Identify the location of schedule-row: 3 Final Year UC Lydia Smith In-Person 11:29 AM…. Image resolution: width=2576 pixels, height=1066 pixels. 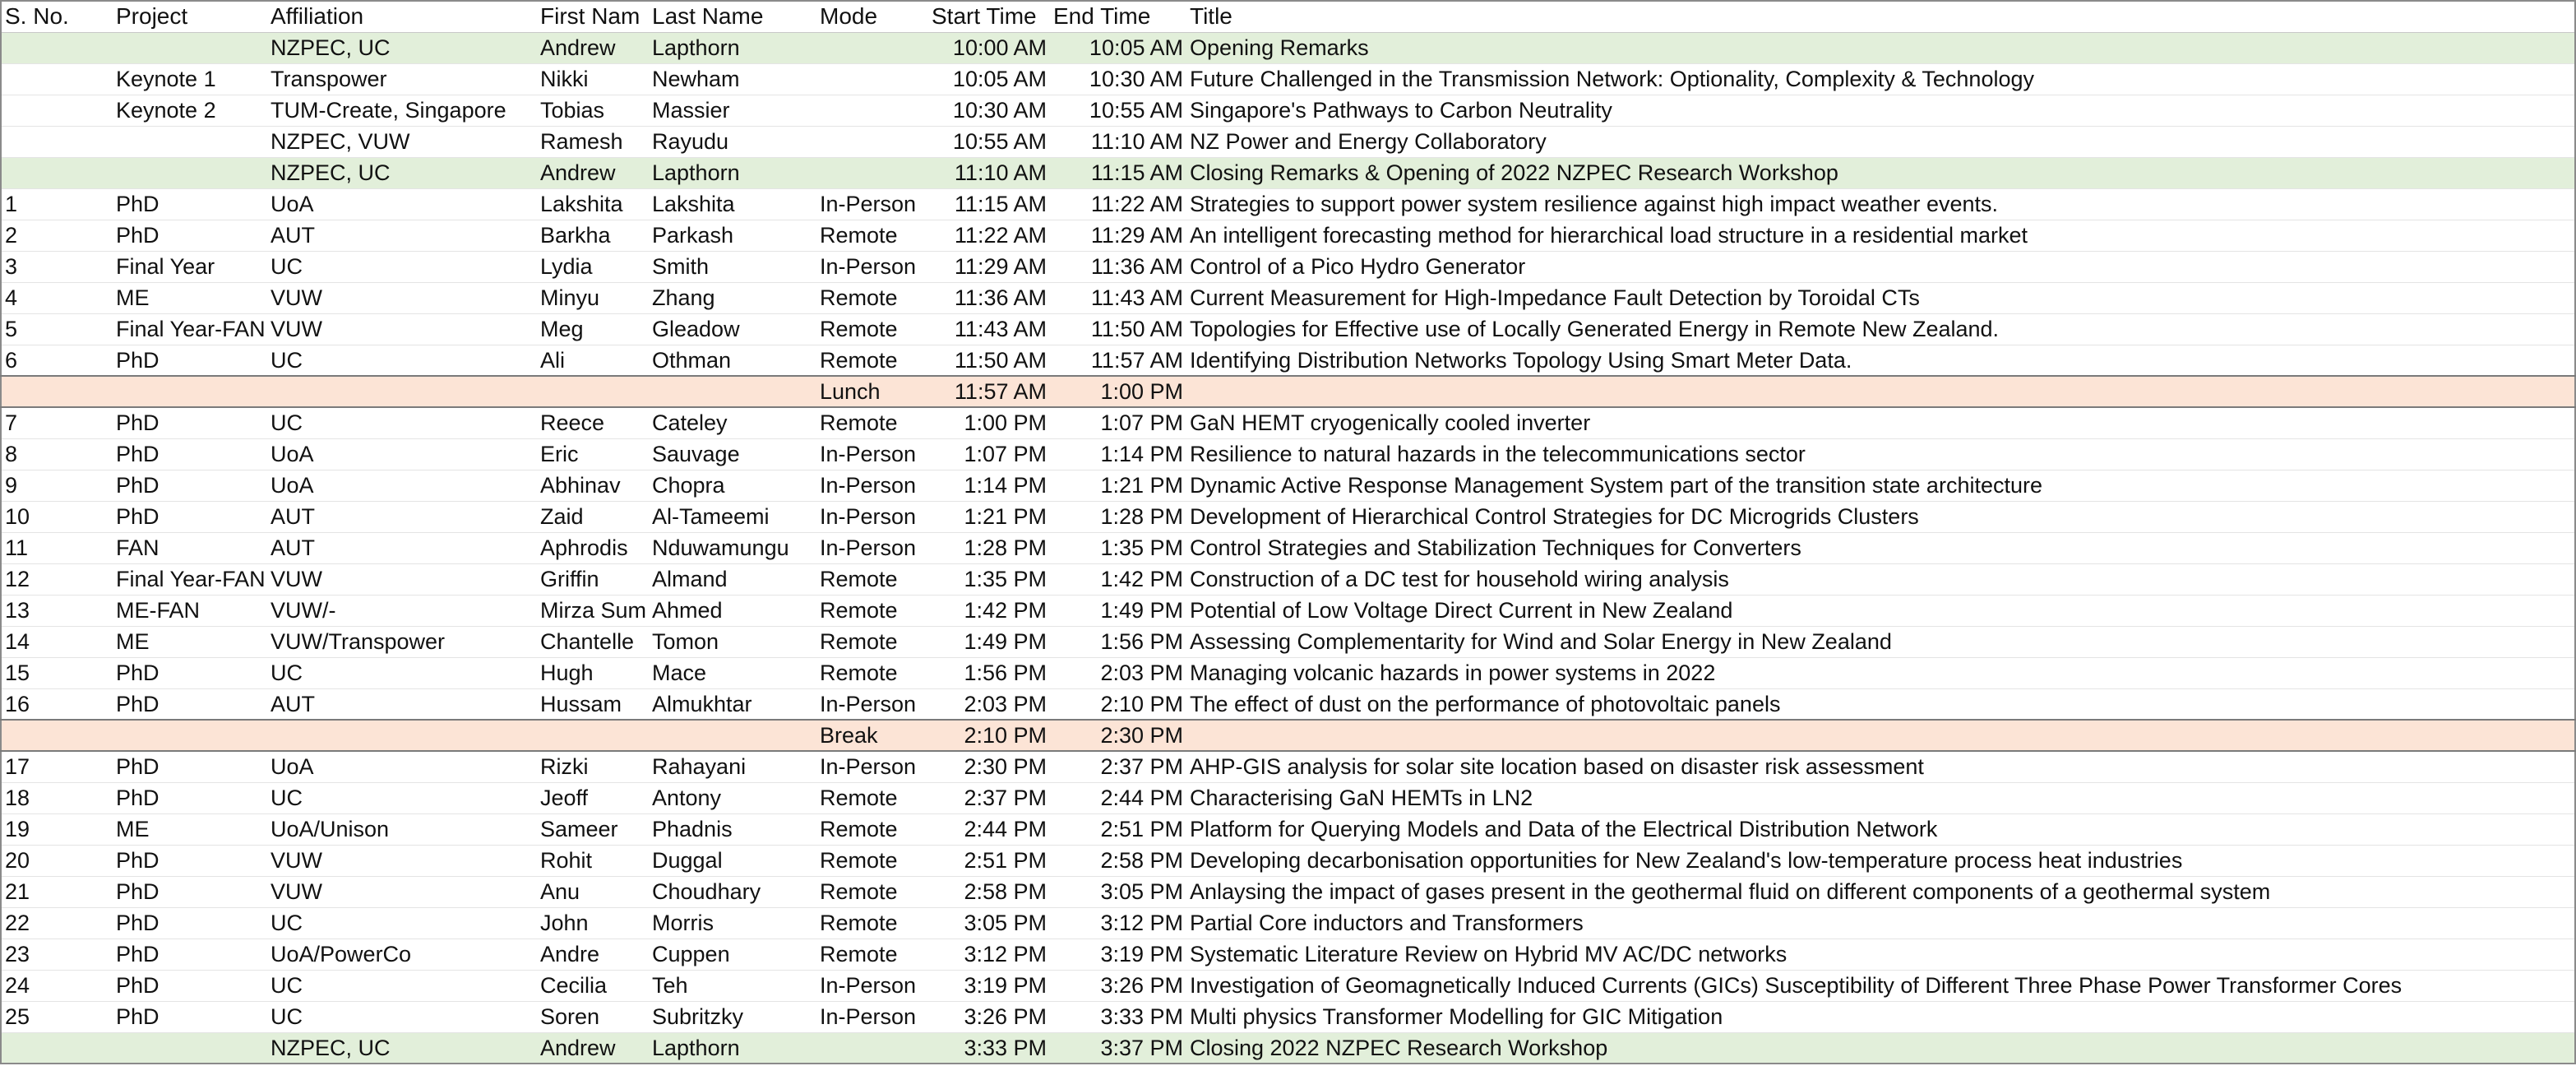
(1288, 267).